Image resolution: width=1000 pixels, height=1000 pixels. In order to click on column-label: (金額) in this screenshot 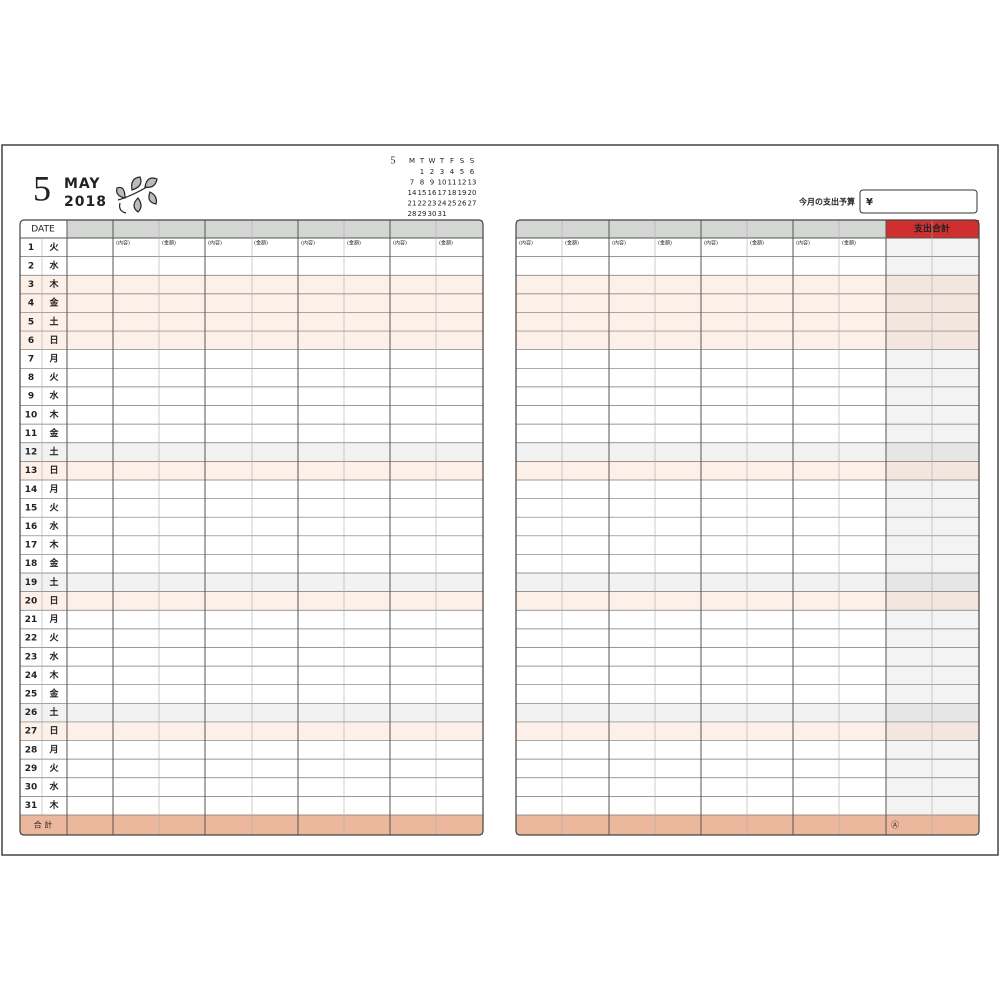, I will do `click(261, 243)`.